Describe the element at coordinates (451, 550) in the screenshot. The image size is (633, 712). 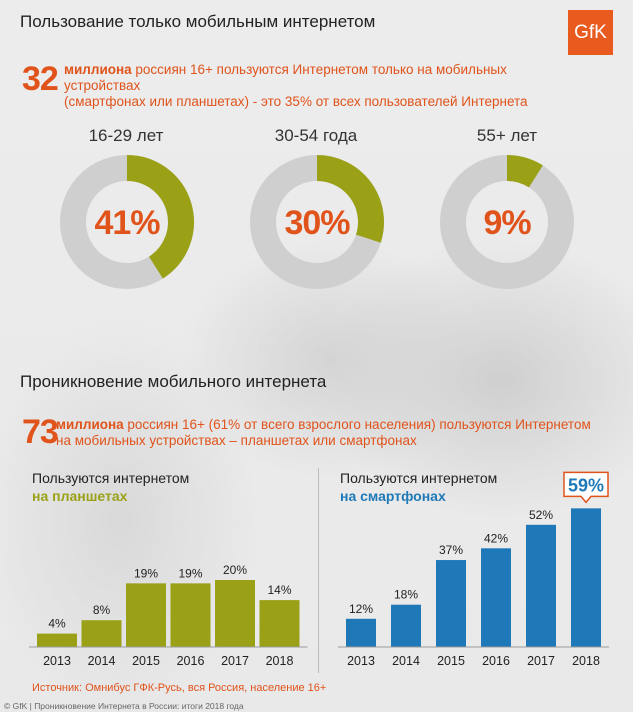
I see `bar-label-2015: 37%` at that location.